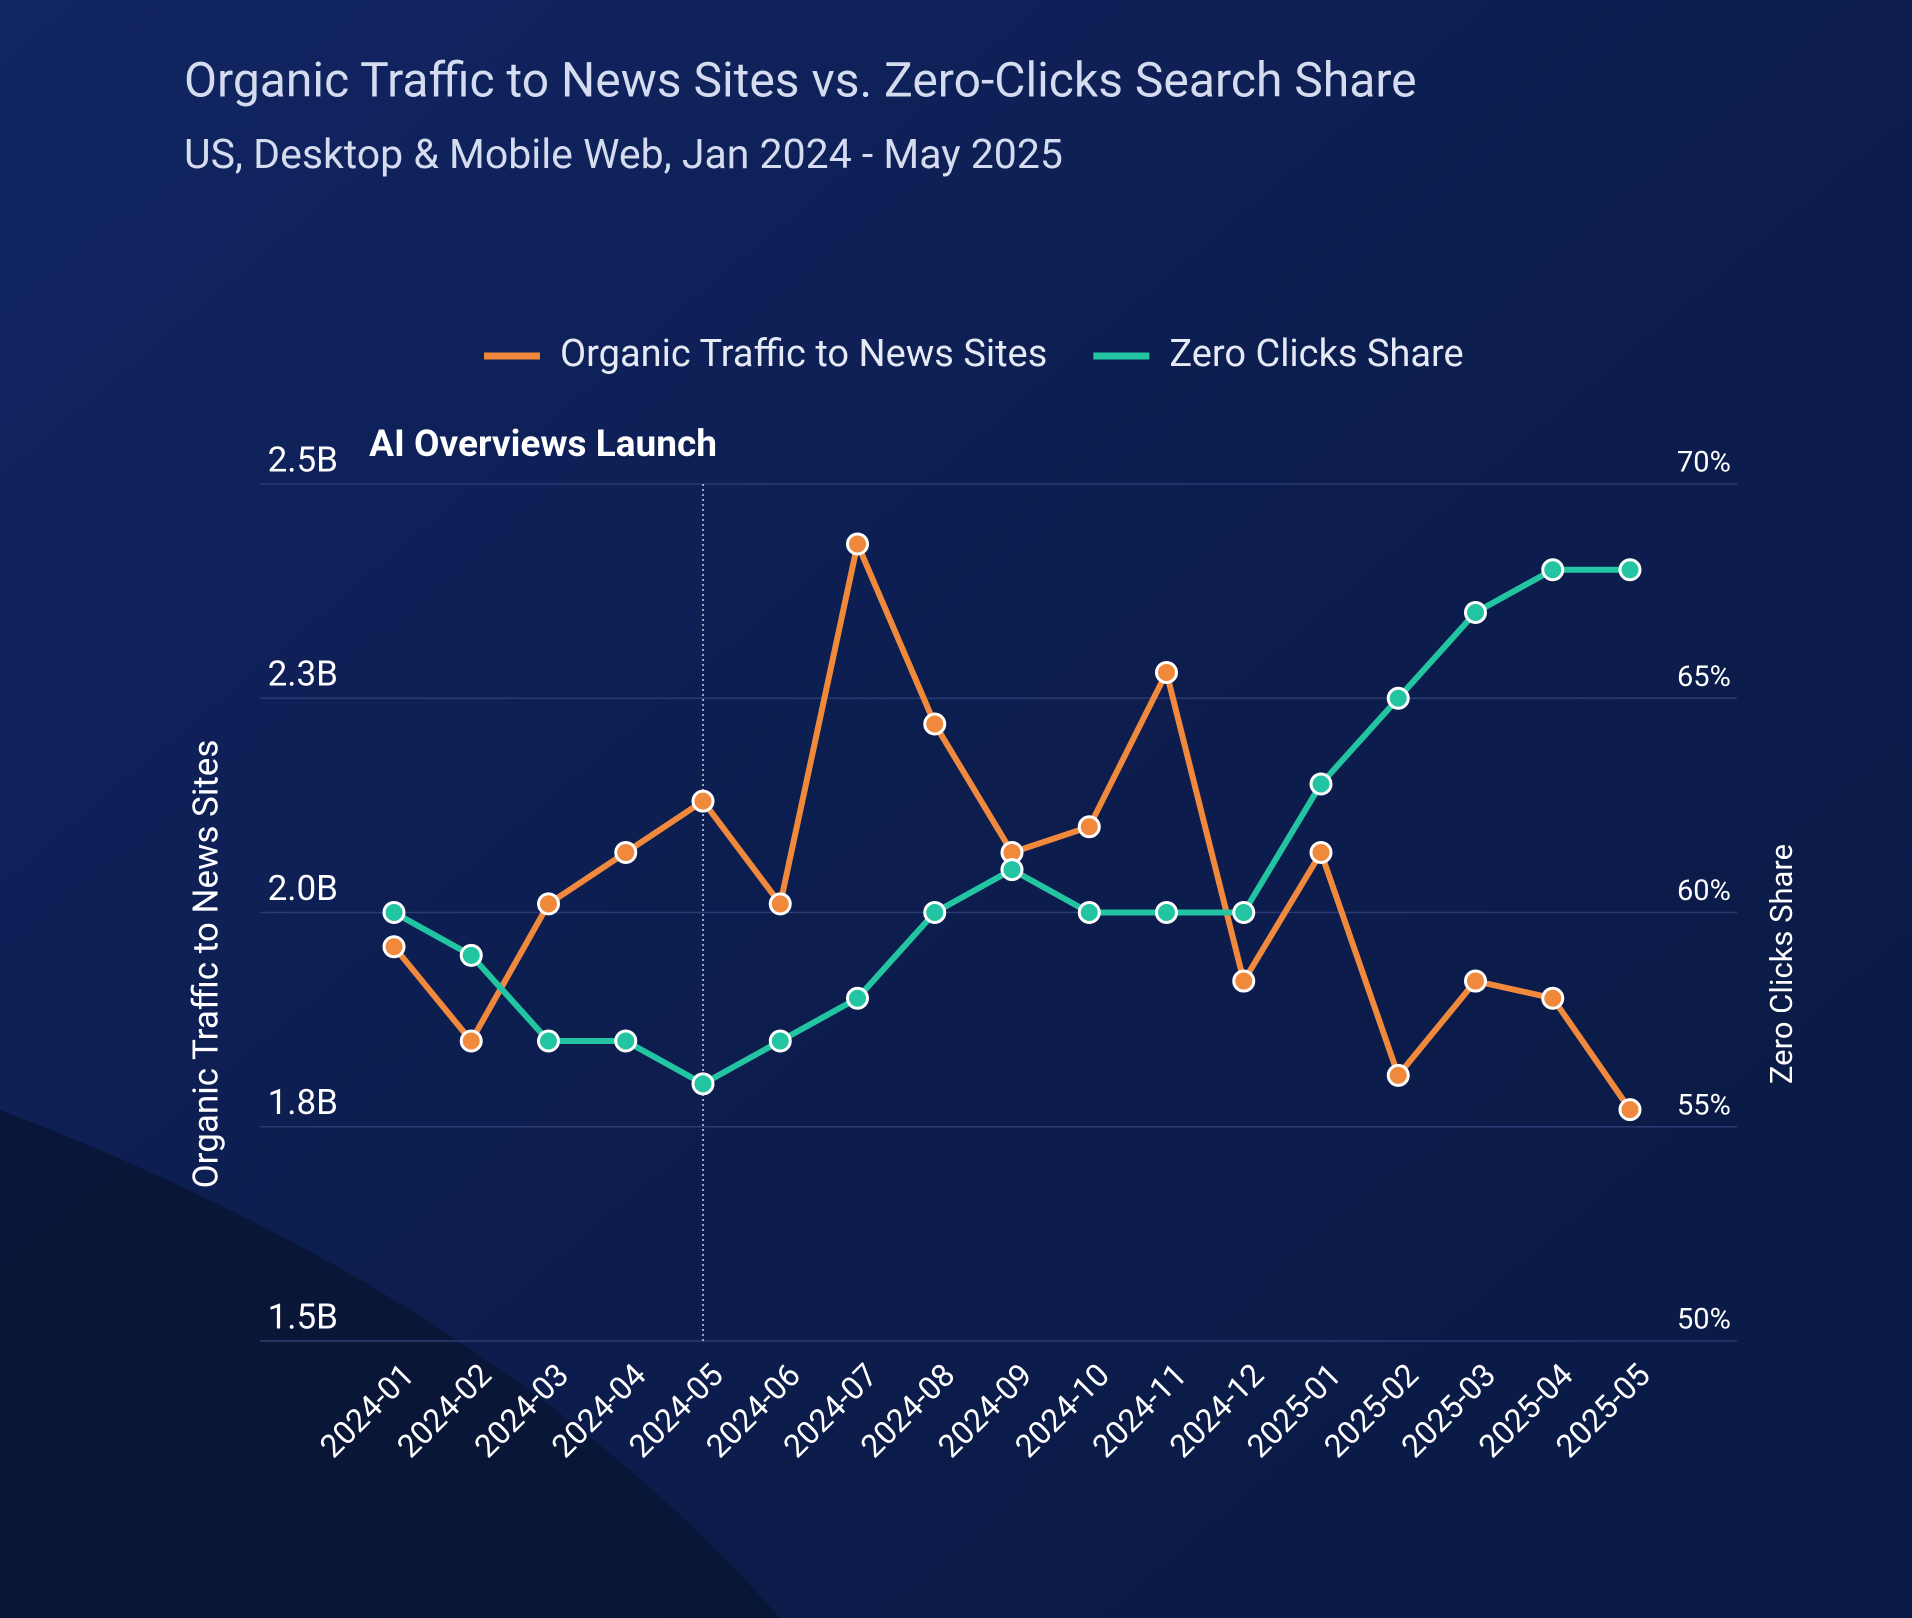 Image resolution: width=1912 pixels, height=1618 pixels. What do you see at coordinates (1316, 354) in the screenshot?
I see `legend-label: Zero Clicks Share` at bounding box center [1316, 354].